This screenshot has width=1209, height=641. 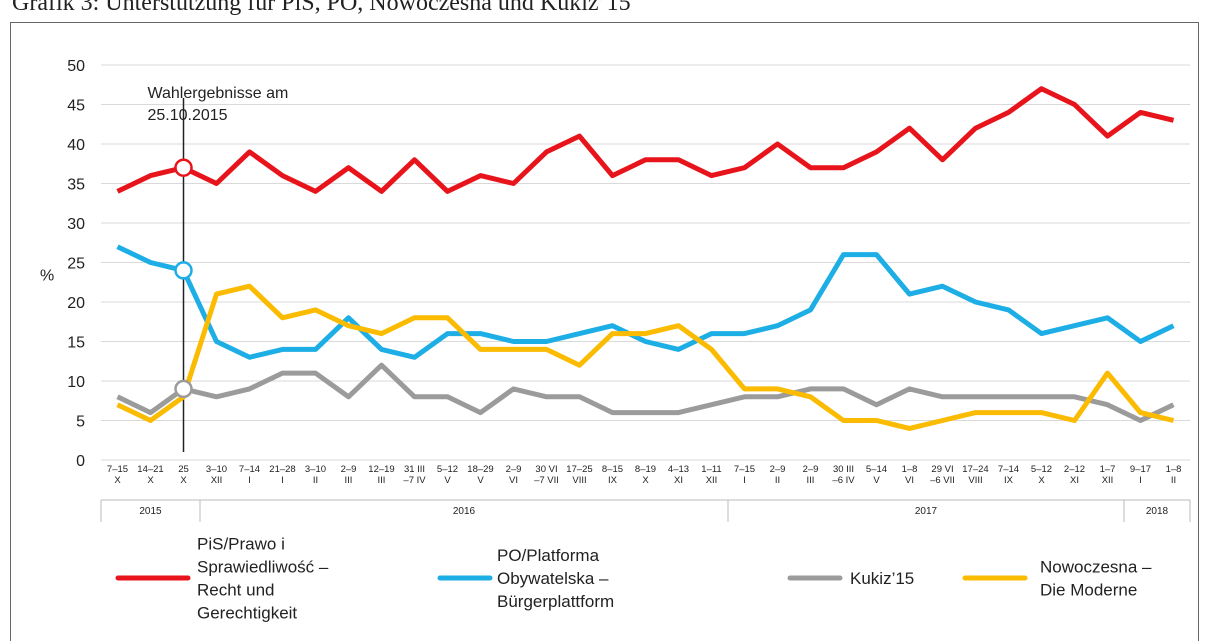 I want to click on year-label: 2015, so click(x=150, y=511).